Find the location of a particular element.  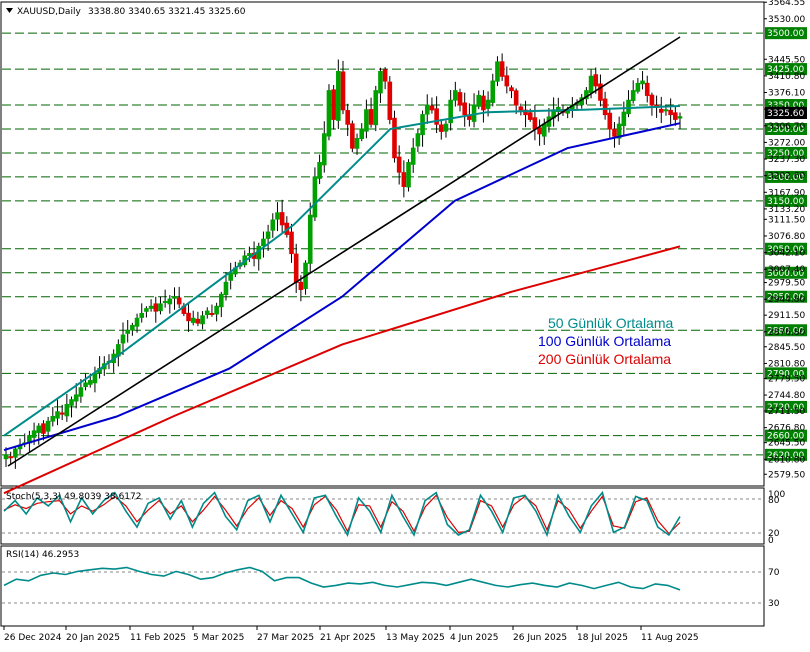

stoch-tick-20: 20 is located at coordinates (774, 534).